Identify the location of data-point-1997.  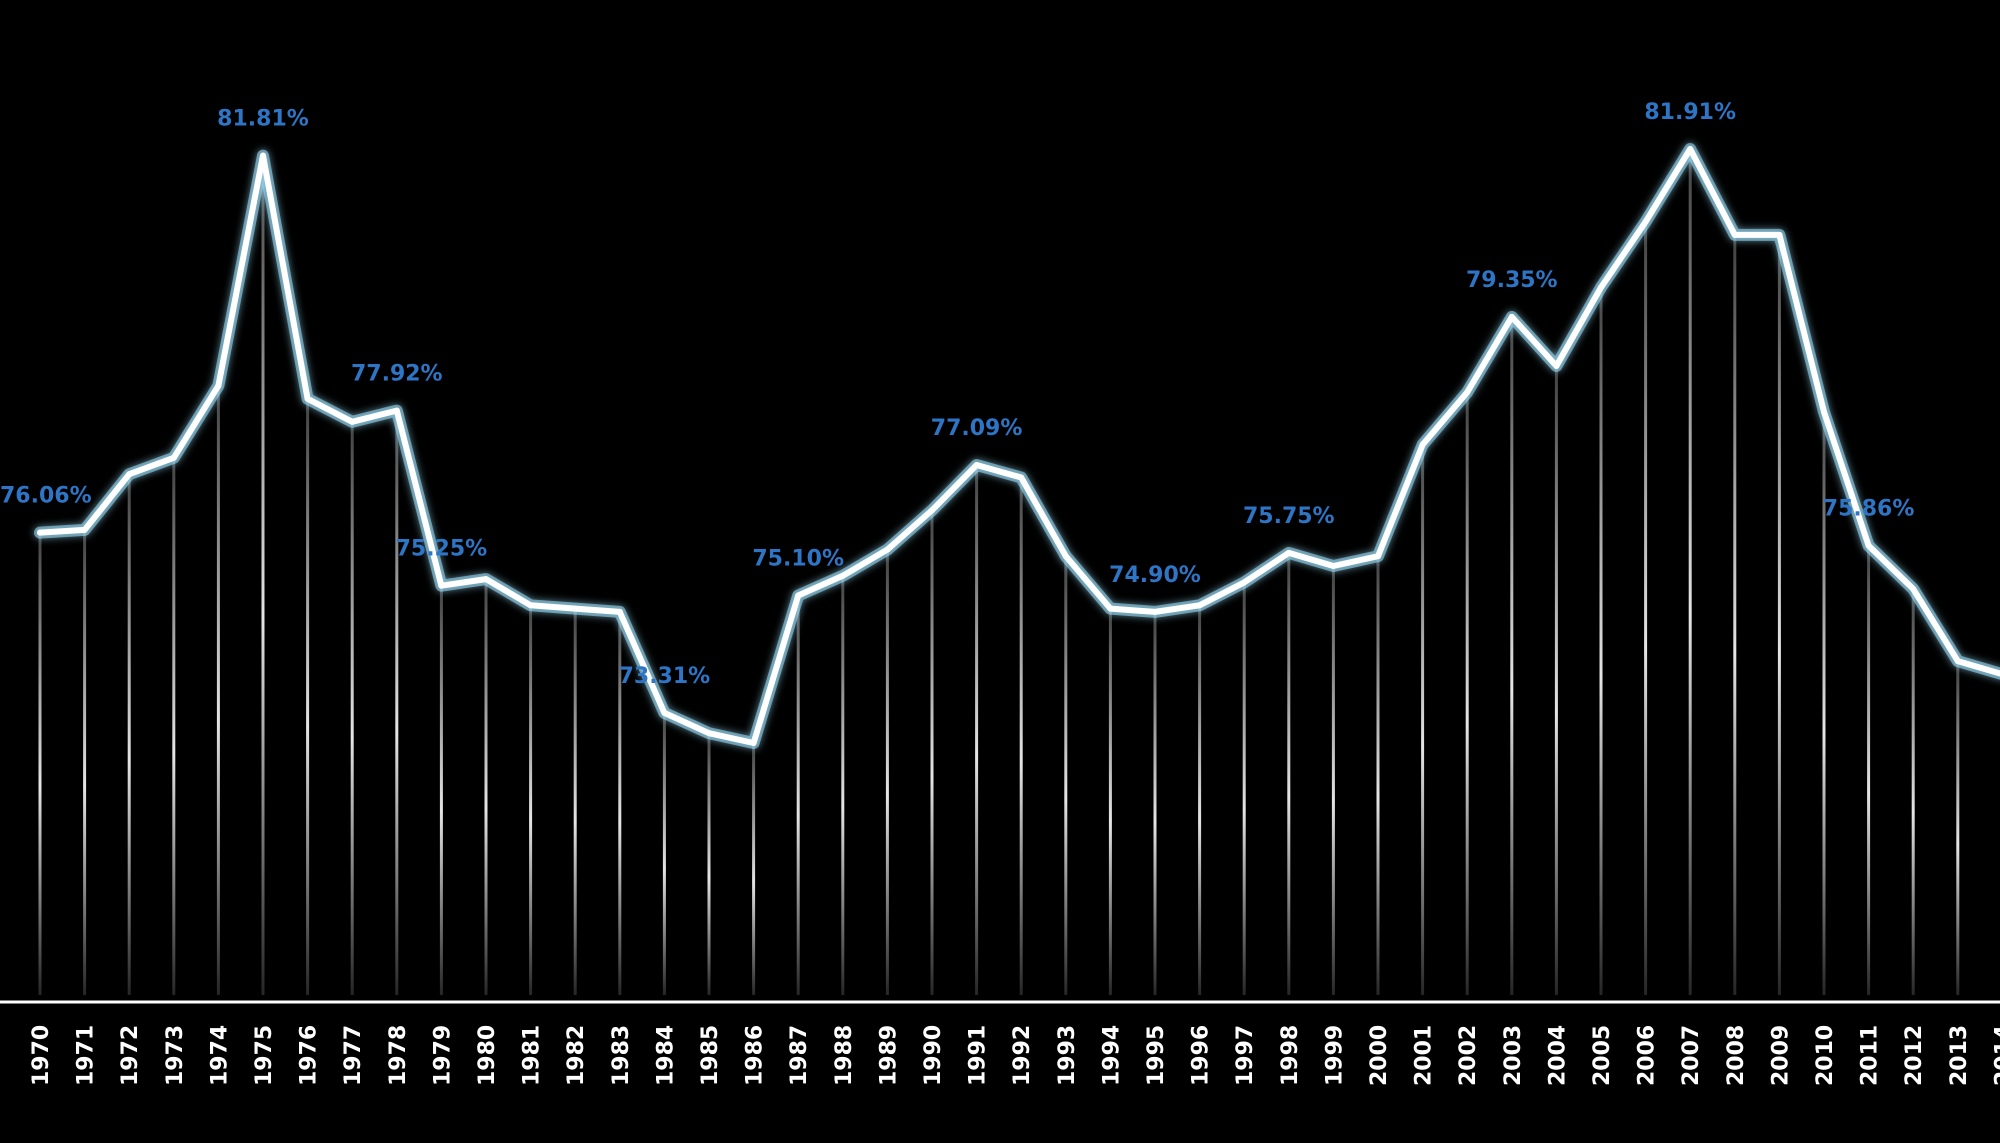
(1244, 582).